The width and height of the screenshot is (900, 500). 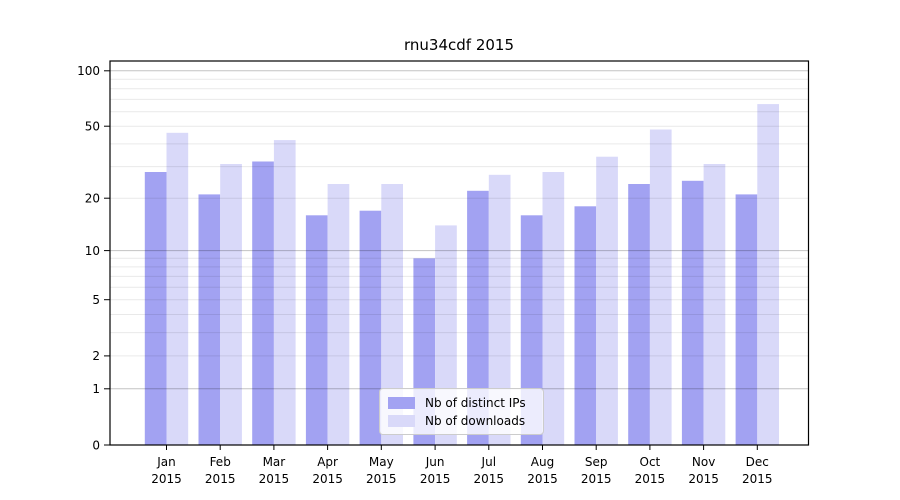 What do you see at coordinates (488, 462) in the screenshot?
I see `x-tick-label-month-jul: Jul` at bounding box center [488, 462].